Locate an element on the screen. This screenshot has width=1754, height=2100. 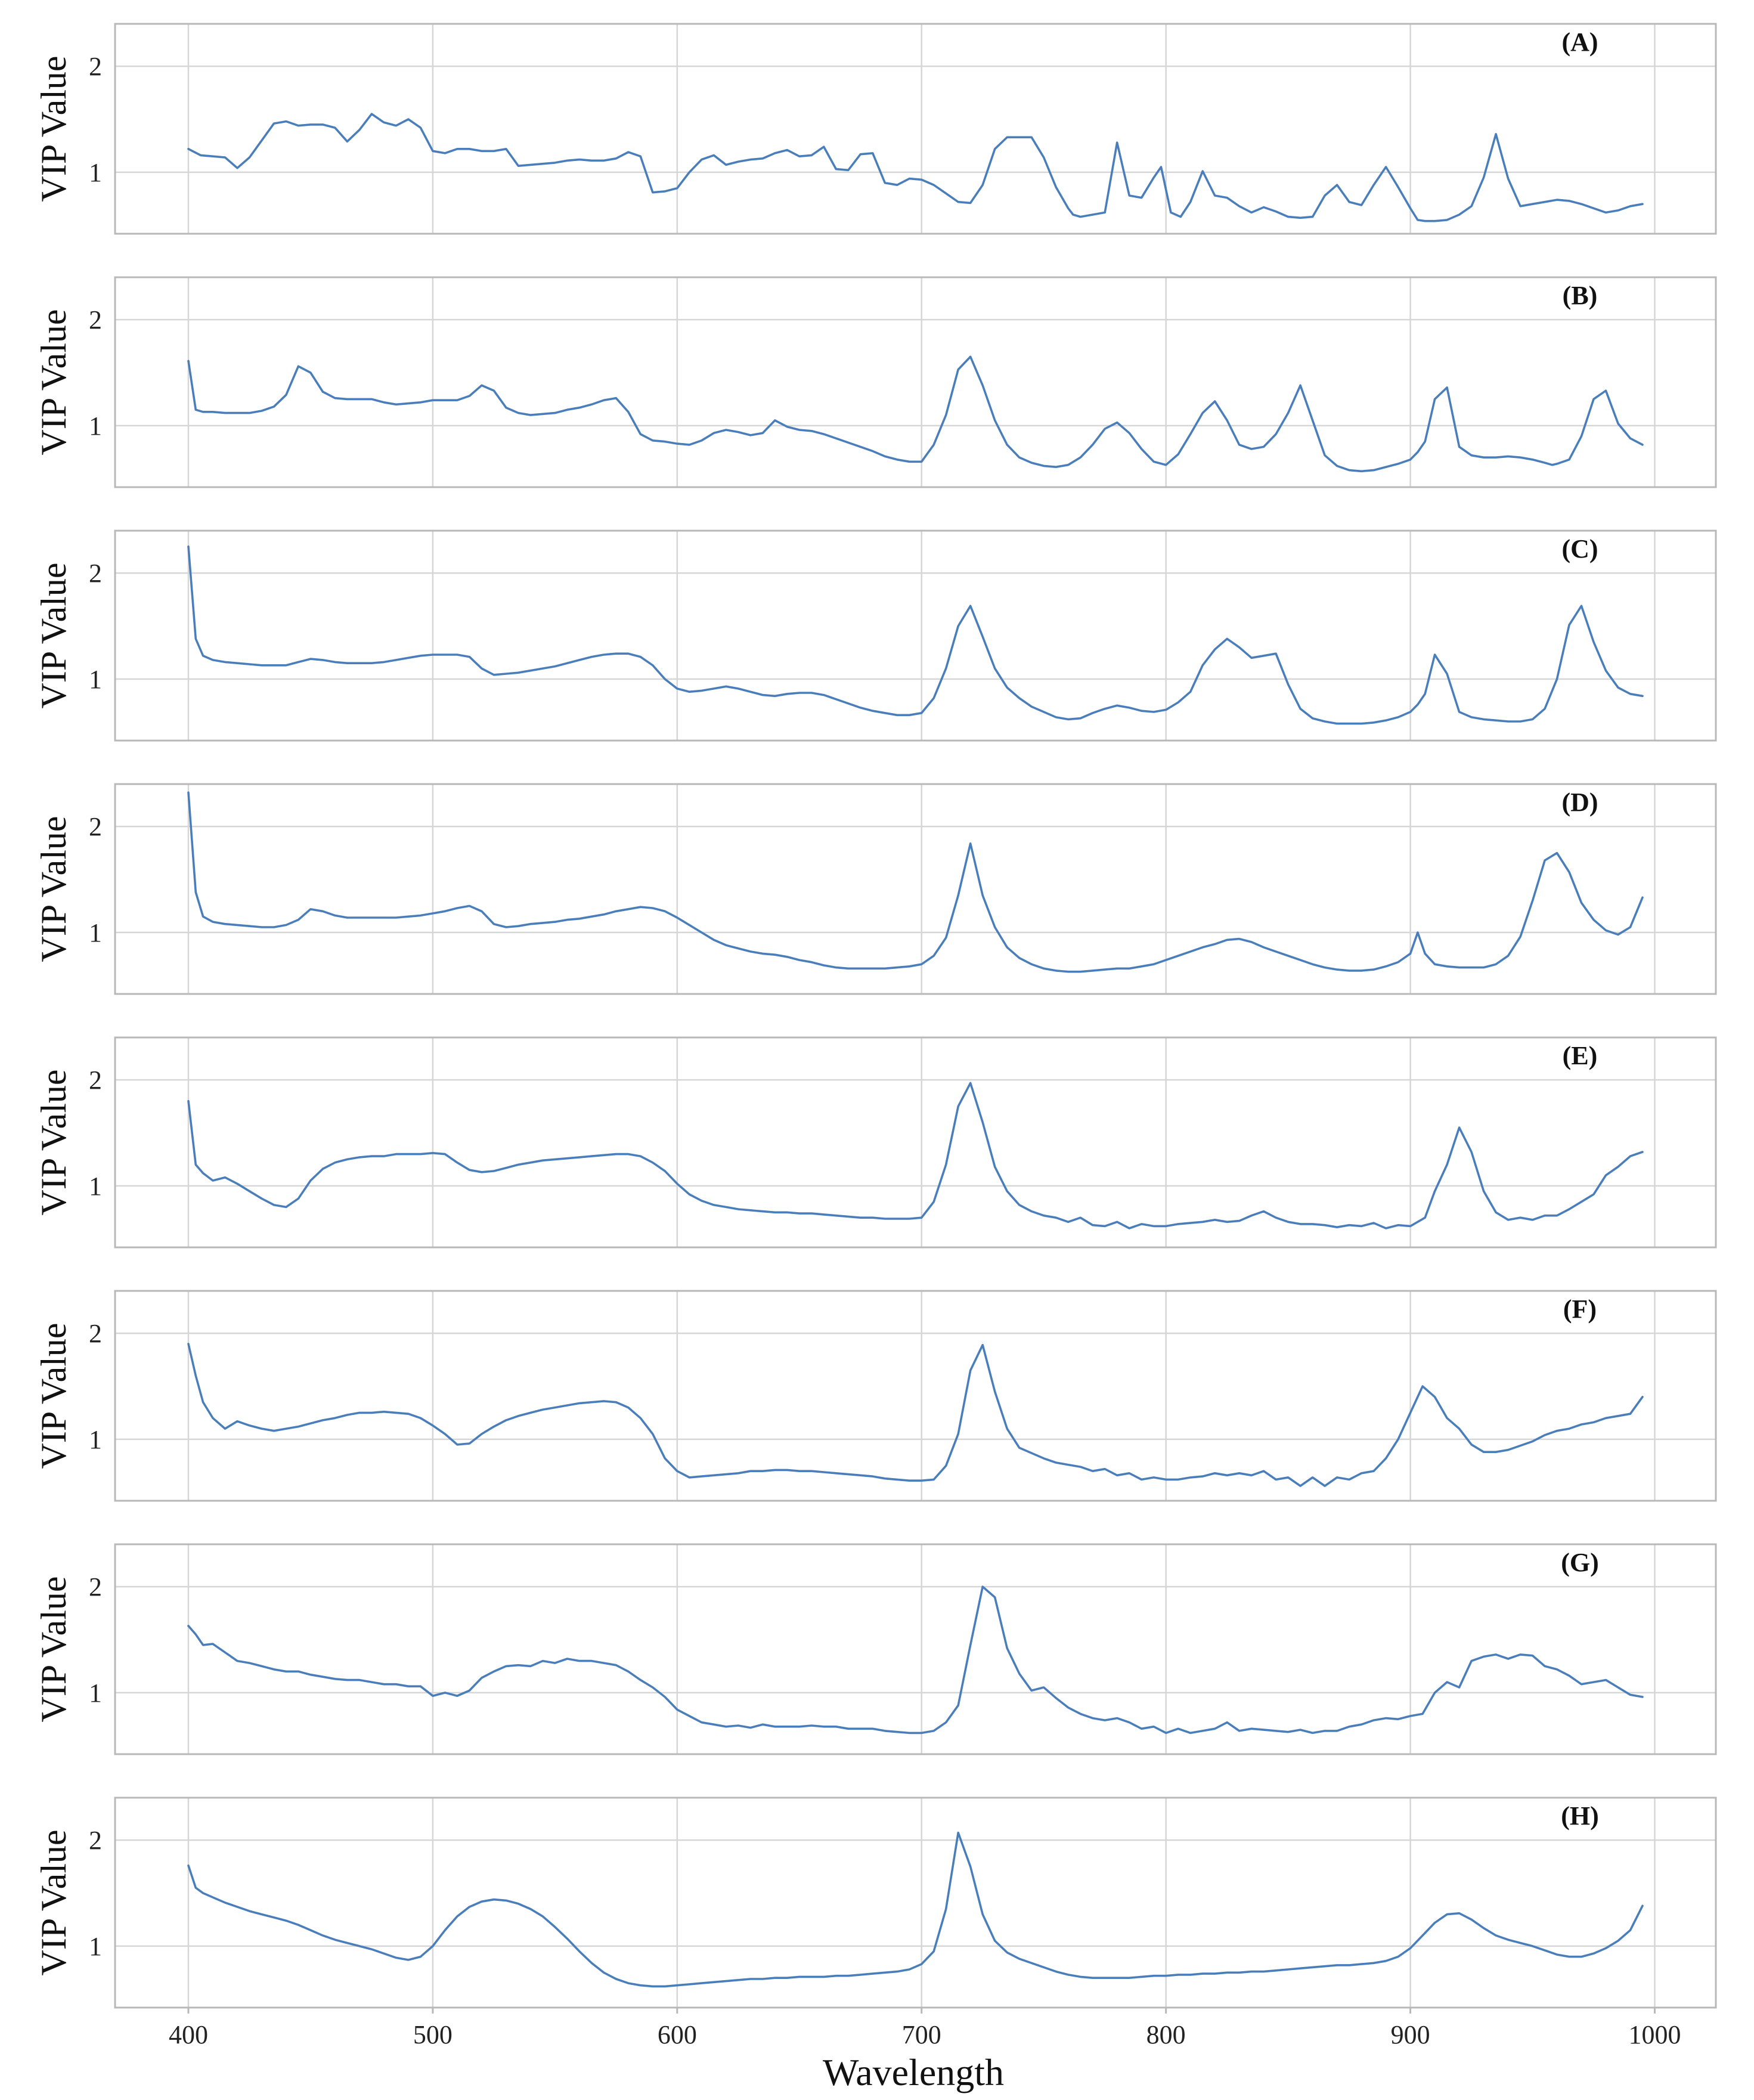
x-axis-label: Wavelength is located at coordinates (913, 2072).